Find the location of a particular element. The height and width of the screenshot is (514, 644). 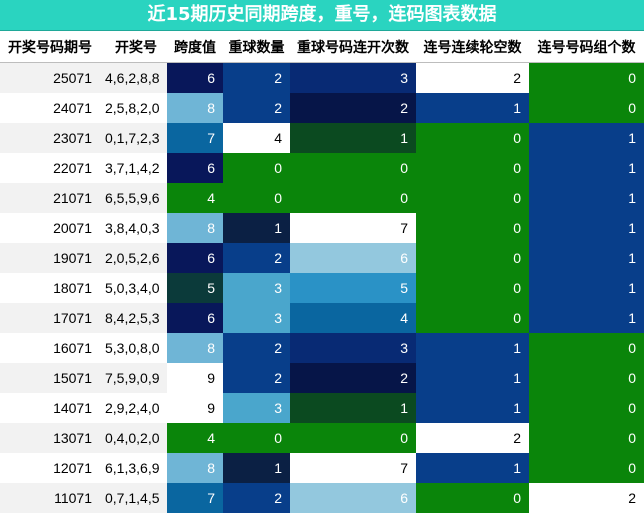

table-row: 16071 5,3,0,8,0 8 2 3 1 0 is located at coordinates (322, 348).